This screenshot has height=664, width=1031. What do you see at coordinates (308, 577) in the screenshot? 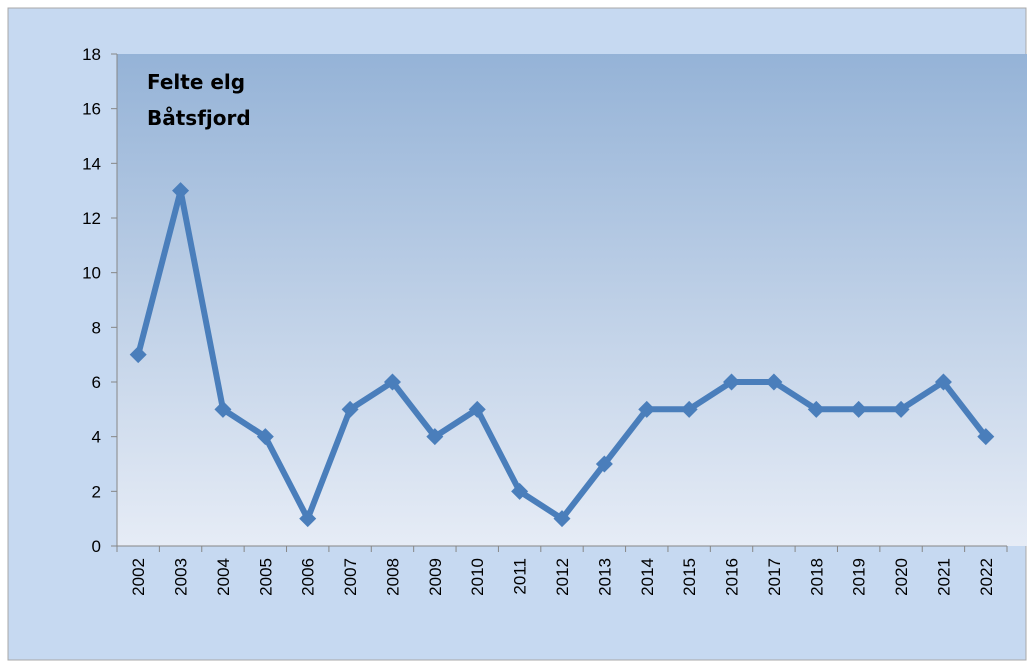
I see `x-tick-label: 2006` at bounding box center [308, 577].